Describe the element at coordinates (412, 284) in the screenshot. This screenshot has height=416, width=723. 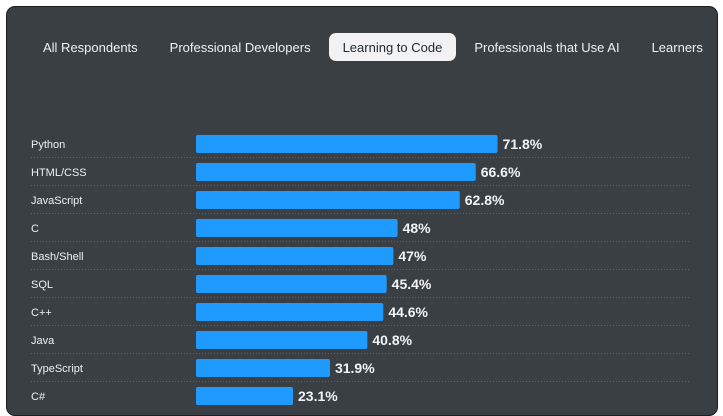
I see `value-label: 45.4%` at that location.